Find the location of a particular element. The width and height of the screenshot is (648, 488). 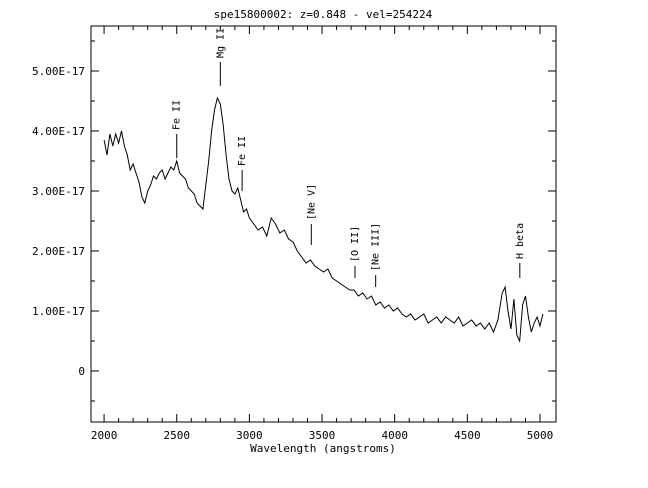

x-axis-label: Wavelength (angstroms) is located at coordinates (323, 448).